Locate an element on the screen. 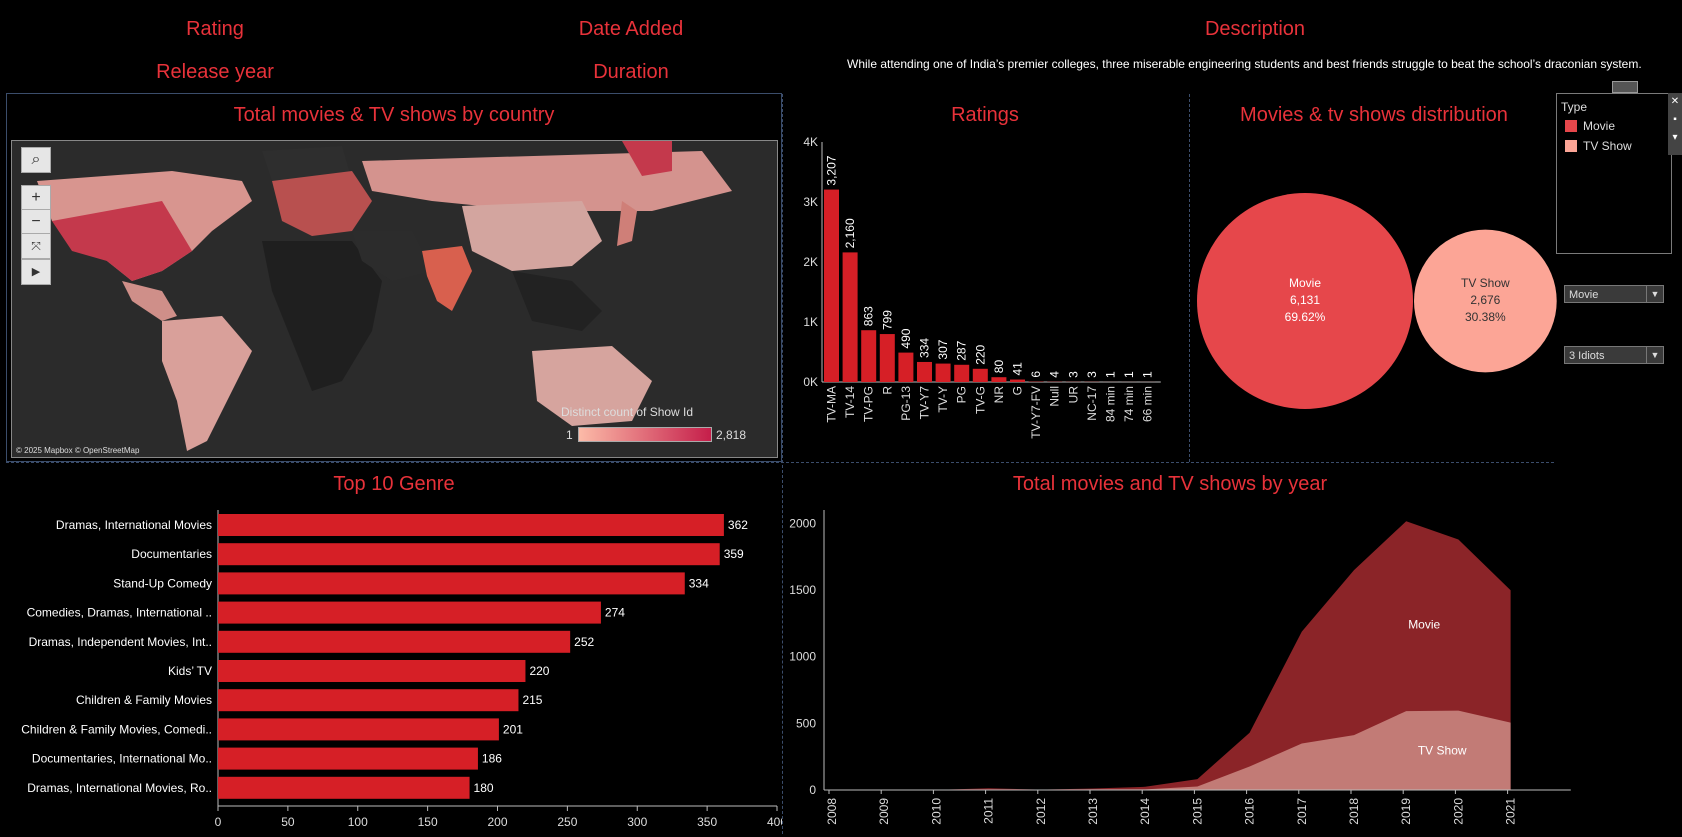 The width and height of the screenshot is (1682, 837). bubble-value-label: 6,131 is located at coordinates (1305, 300).